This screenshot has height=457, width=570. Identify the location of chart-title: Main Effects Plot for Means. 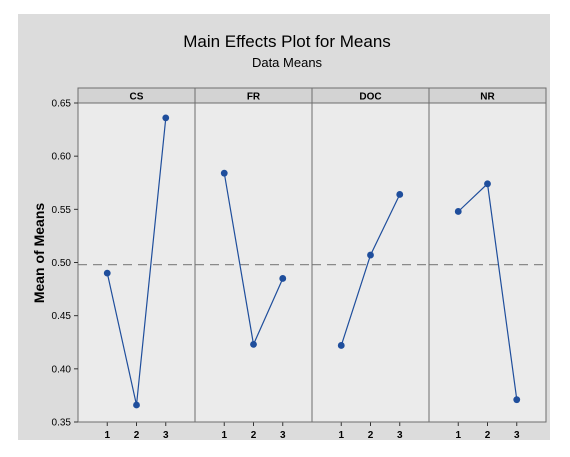
(287, 41).